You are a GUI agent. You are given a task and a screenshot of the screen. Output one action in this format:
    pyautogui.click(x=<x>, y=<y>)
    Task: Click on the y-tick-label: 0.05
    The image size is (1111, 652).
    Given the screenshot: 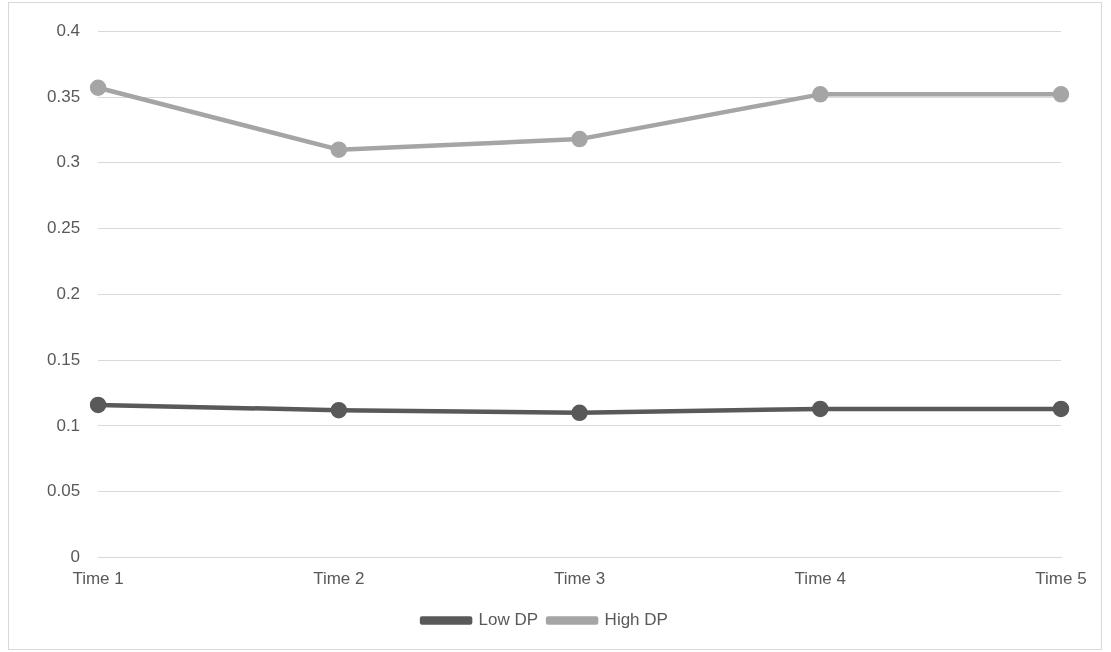 What is the action you would take?
    pyautogui.click(x=63, y=491)
    